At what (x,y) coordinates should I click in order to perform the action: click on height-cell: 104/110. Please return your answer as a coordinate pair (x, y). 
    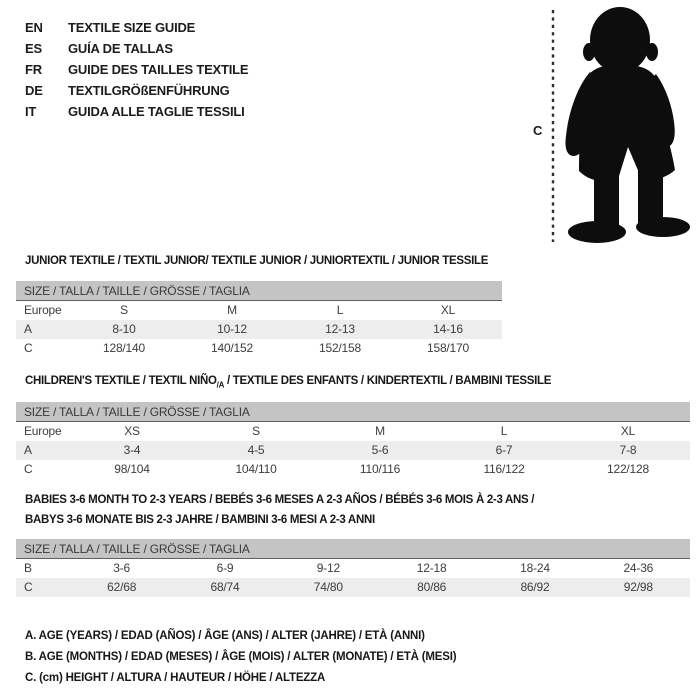
    Looking at the image, I should click on (256, 469).